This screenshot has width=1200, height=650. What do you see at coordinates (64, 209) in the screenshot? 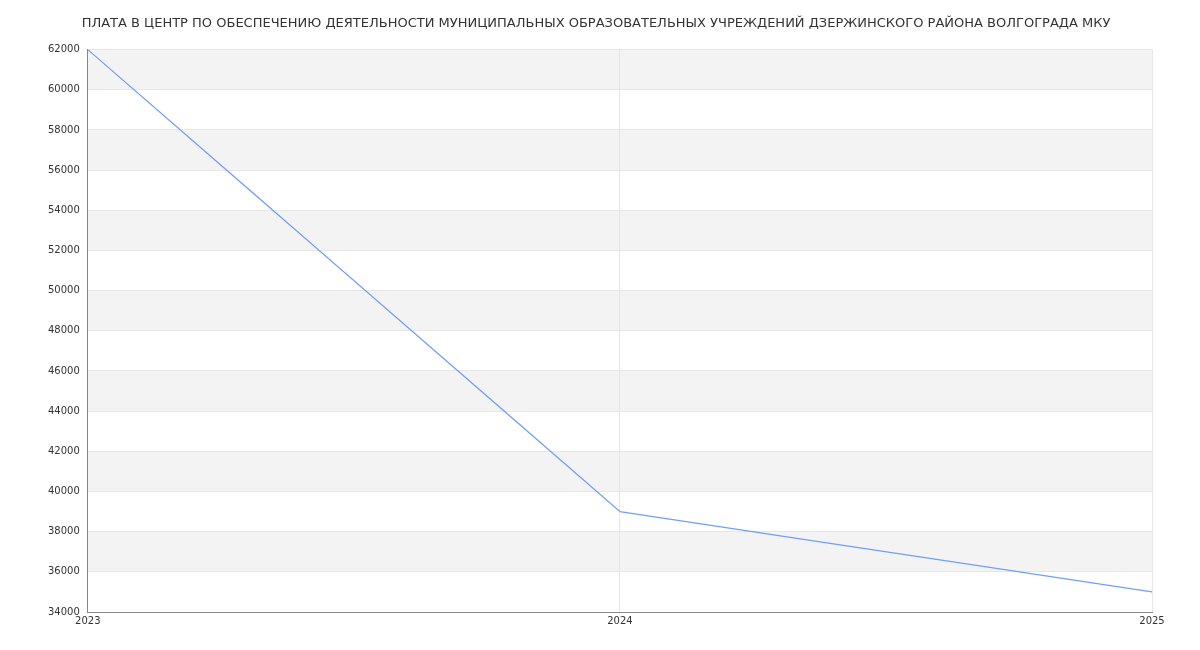
I see `y-tick-label: 54000` at bounding box center [64, 209].